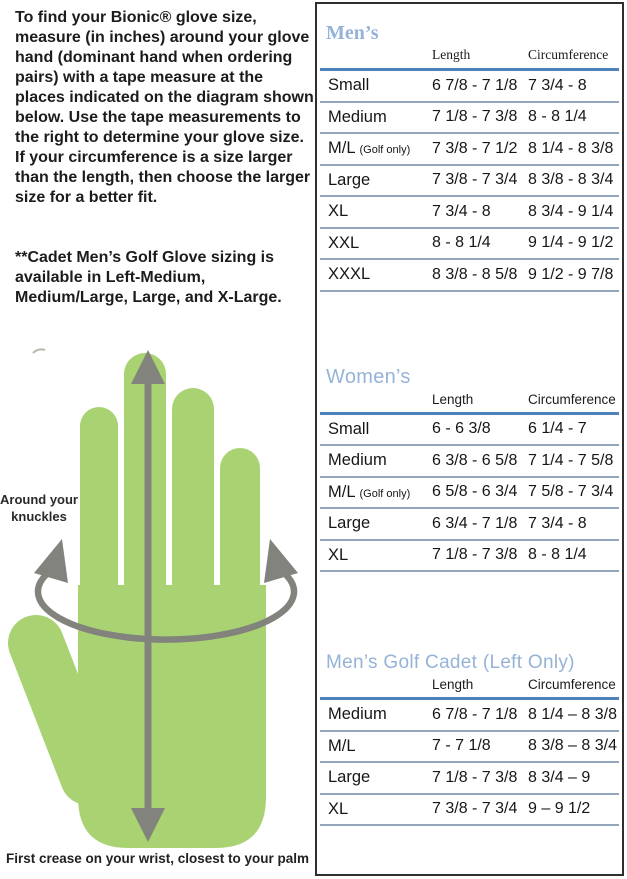 The width and height of the screenshot is (627, 879). What do you see at coordinates (39, 351) in the screenshot?
I see `stray-dash` at bounding box center [39, 351].